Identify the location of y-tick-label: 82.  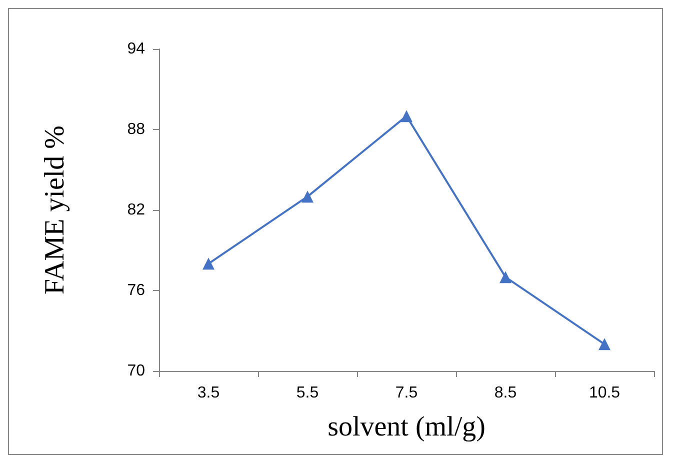
(136, 210).